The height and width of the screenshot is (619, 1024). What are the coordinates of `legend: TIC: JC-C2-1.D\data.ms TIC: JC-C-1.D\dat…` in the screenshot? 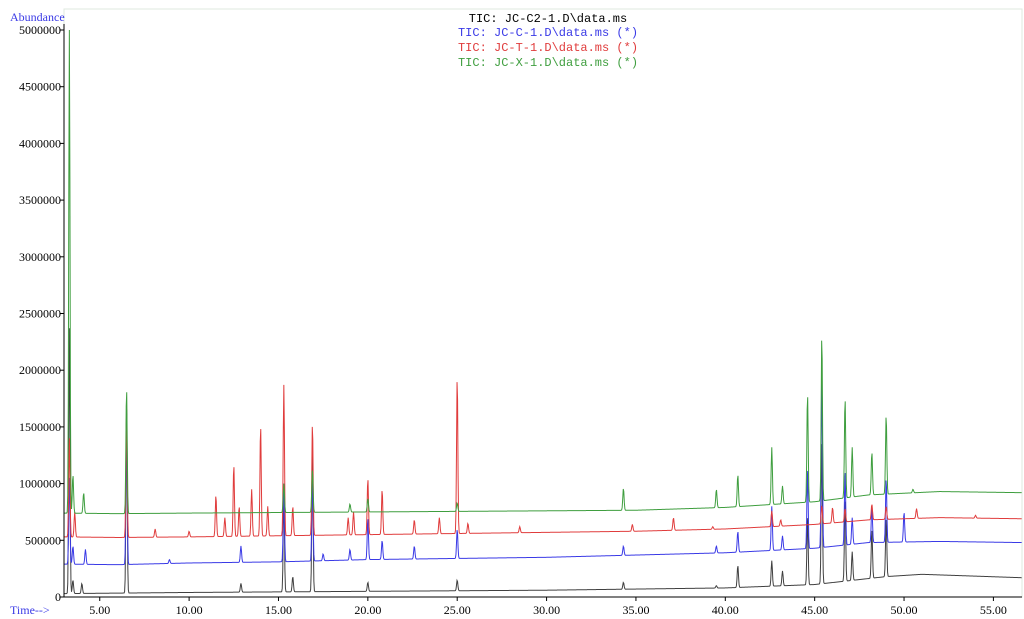 It's located at (548, 41).